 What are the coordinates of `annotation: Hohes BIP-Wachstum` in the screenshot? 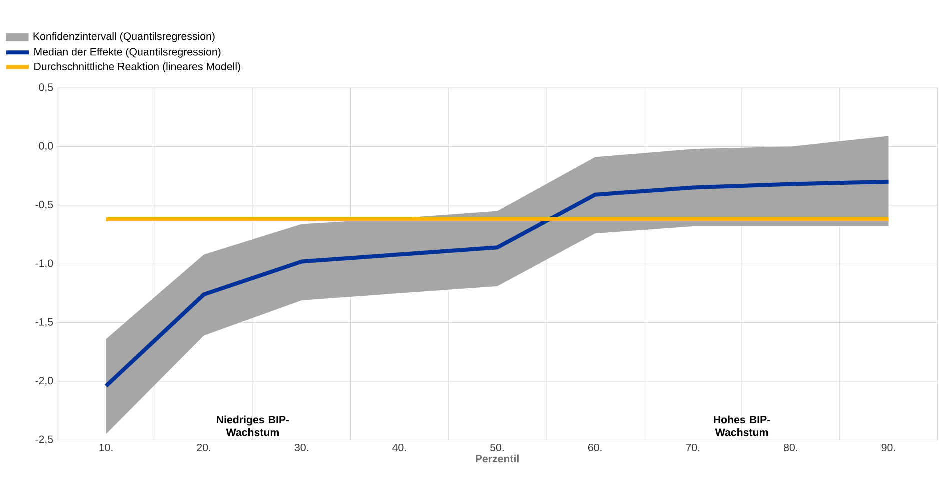 It's located at (742, 426).